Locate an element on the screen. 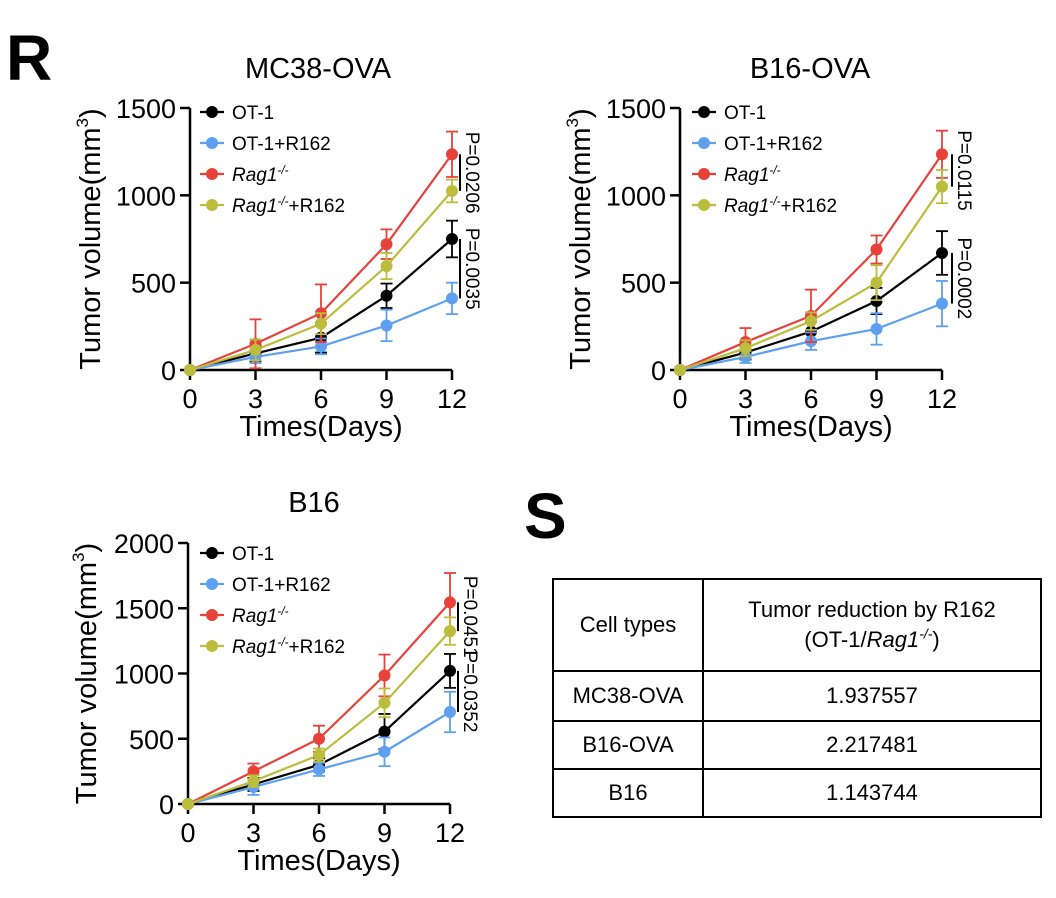 The image size is (1056, 898). table-header-cell-types: Cell types is located at coordinates (628, 625).